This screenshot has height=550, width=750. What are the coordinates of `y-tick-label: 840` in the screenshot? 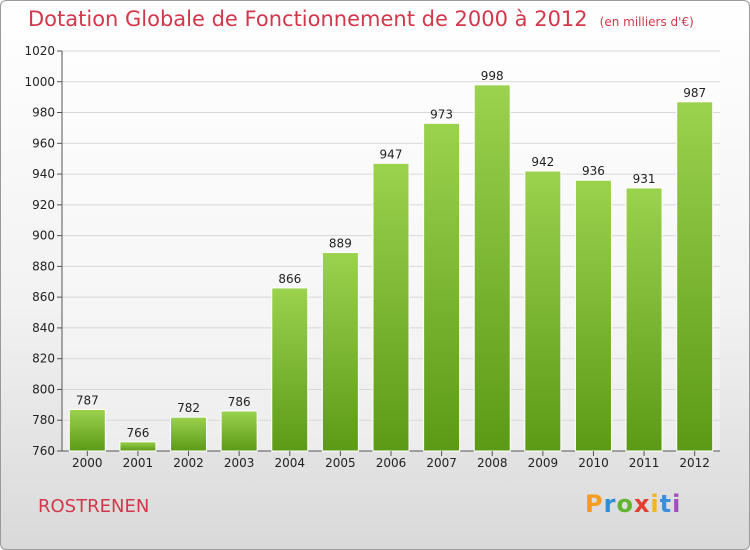 It's located at (43, 328).